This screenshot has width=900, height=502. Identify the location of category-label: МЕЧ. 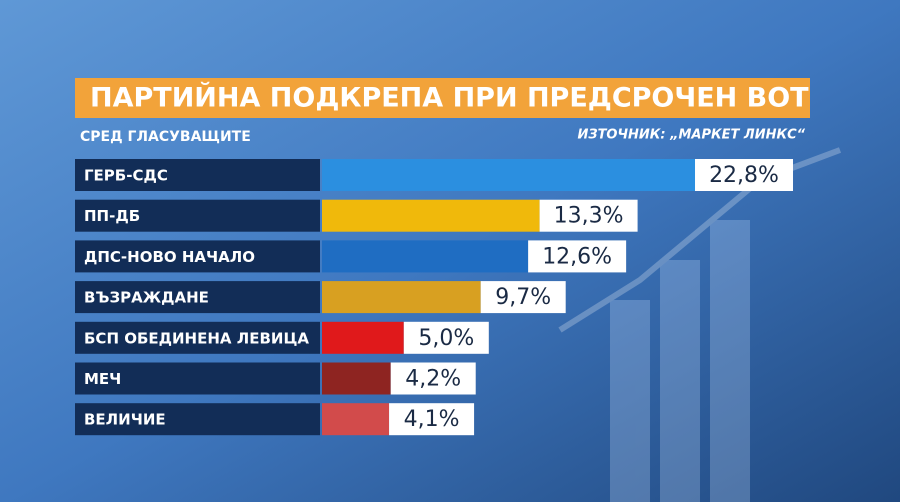
(102, 379).